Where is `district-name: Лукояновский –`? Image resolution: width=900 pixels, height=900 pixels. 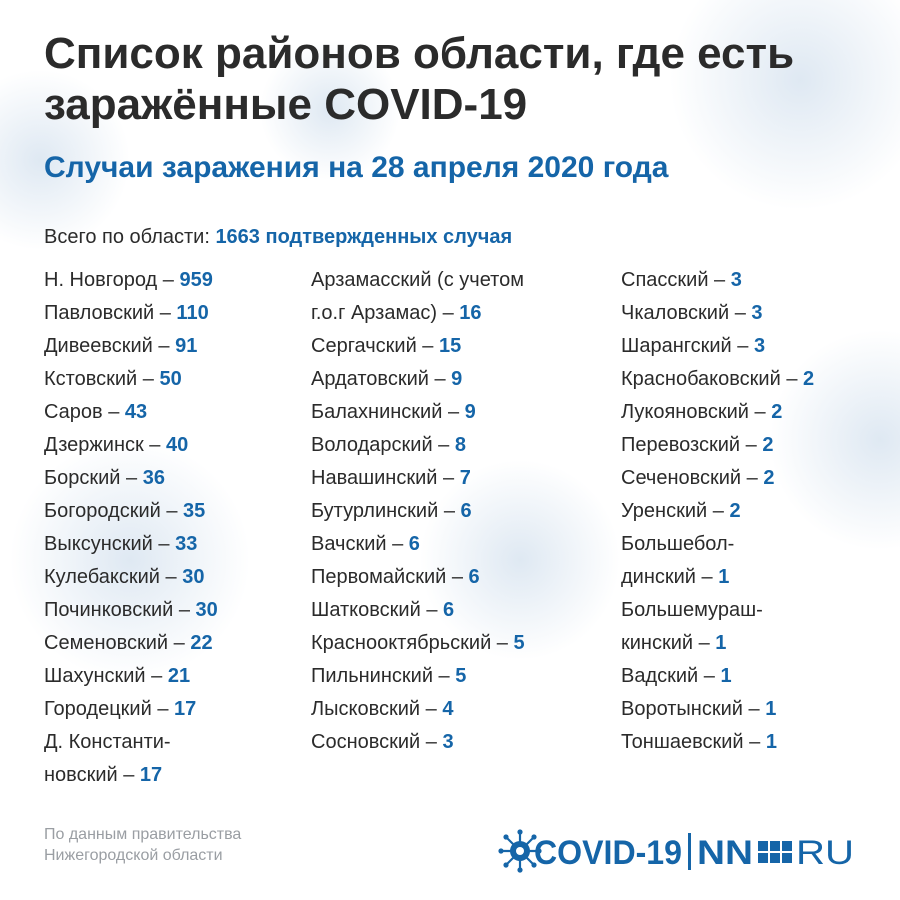 district-name: Лукояновский – is located at coordinates (696, 412).